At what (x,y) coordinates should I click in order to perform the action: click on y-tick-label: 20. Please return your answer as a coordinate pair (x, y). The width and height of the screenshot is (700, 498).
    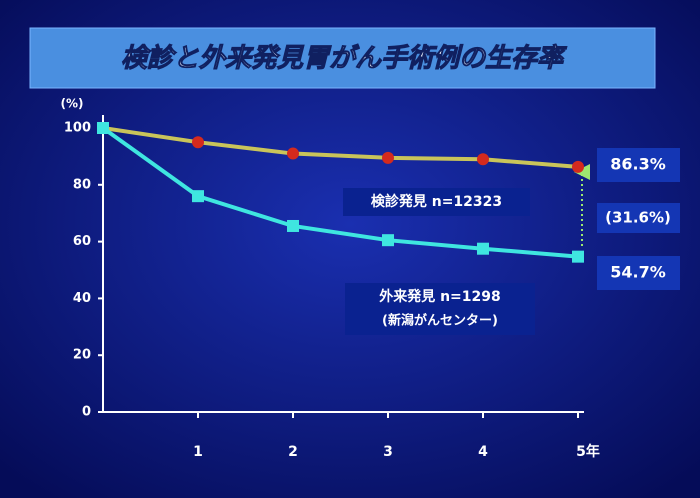
    Looking at the image, I should click on (82, 355).